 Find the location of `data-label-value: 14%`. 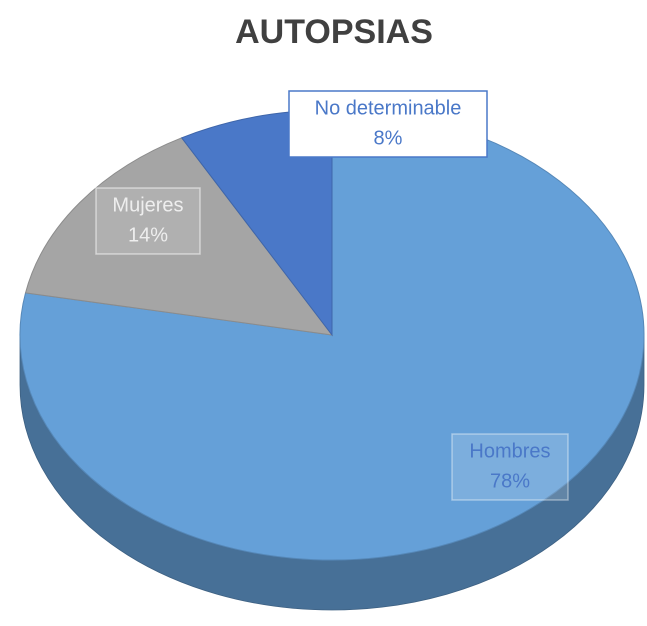

data-label-value: 14% is located at coordinates (148, 235).